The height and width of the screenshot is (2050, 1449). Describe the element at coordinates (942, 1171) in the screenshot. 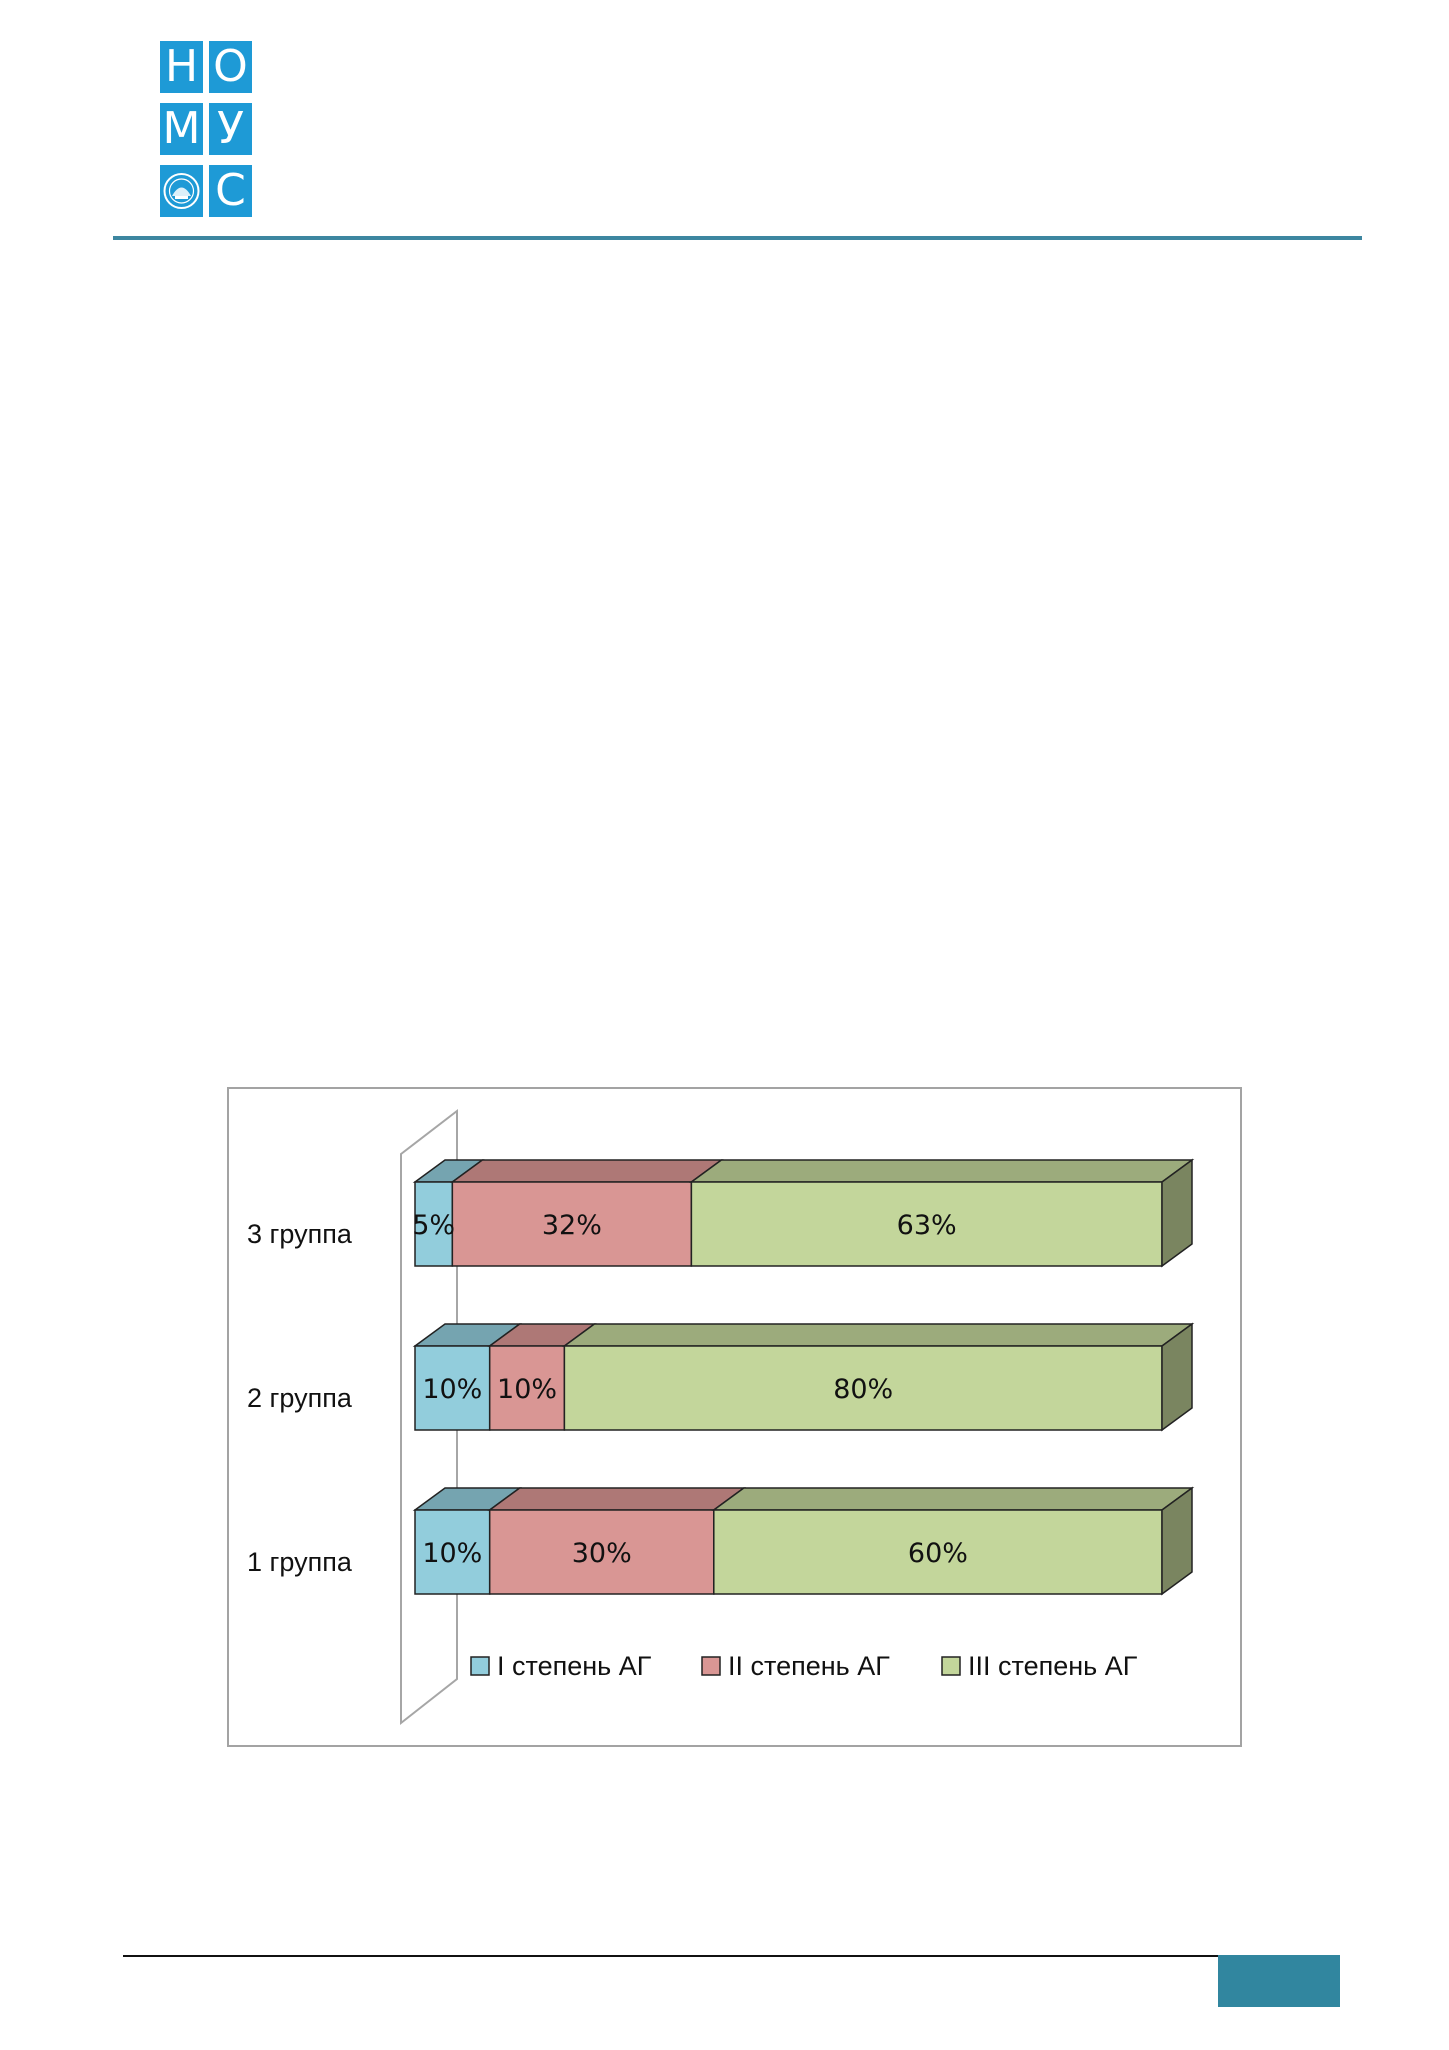

I see `bar-top-iii-степень-аг-3-группа` at that location.